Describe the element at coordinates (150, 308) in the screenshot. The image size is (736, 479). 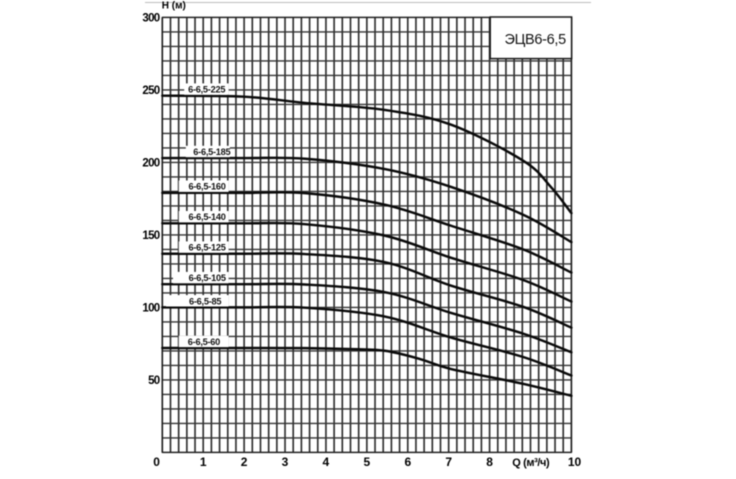
I see `svg-text: 100` at that location.